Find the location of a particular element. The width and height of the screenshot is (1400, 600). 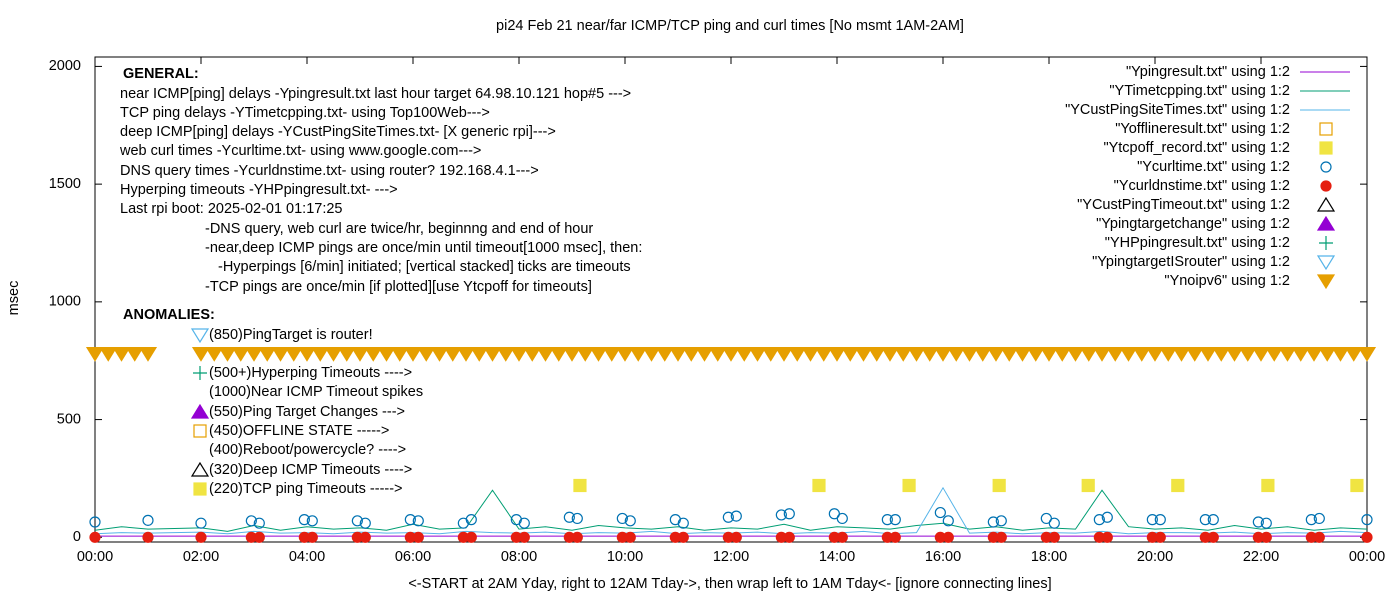

legend-label: "Ycurltime.txt" using 1:2 is located at coordinates (1213, 167).